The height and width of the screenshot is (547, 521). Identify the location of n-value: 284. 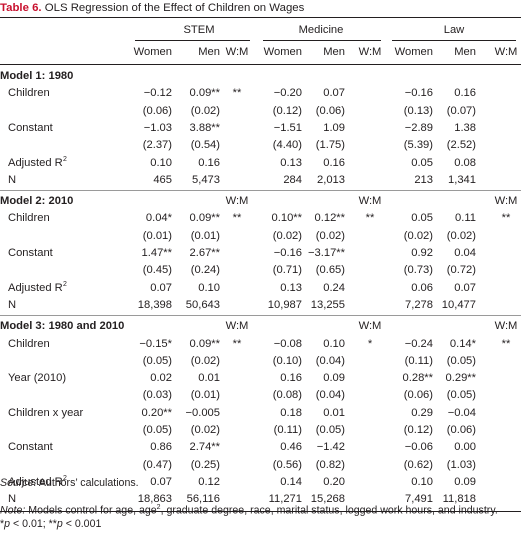
(292, 179).